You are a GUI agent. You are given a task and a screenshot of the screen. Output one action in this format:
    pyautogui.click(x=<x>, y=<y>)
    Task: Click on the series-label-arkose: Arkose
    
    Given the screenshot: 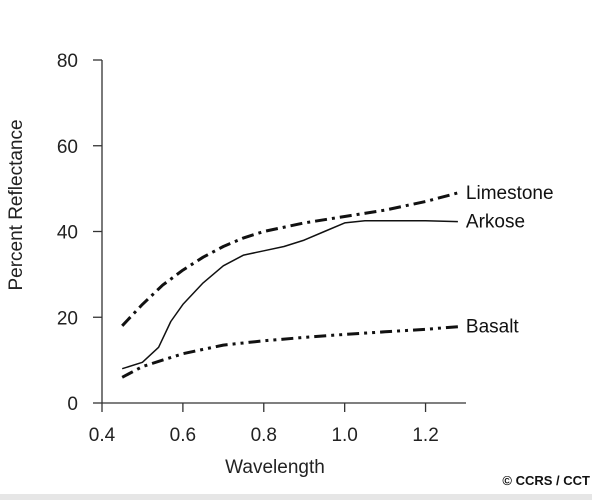 What is the action you would take?
    pyautogui.click(x=495, y=222)
    